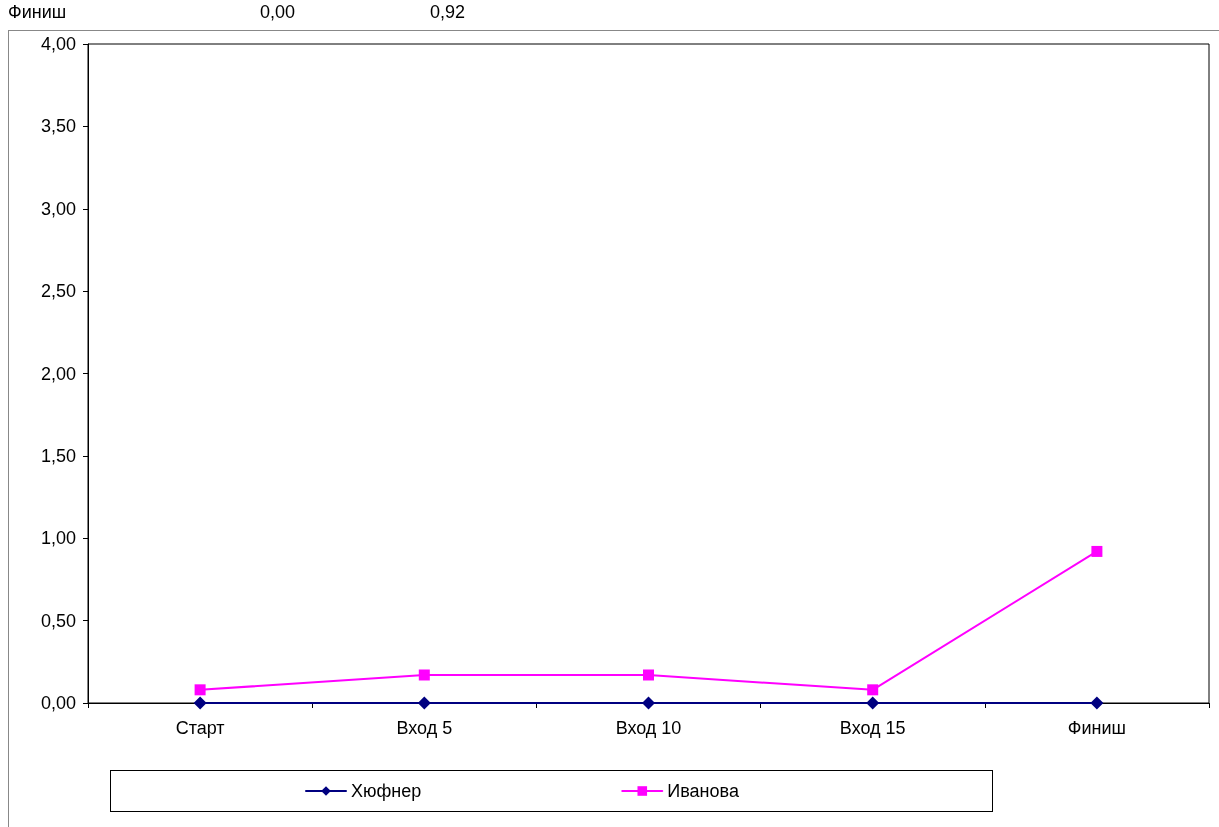 Image resolution: width=1219 pixels, height=827 pixels. I want to click on y-tick-label: 1,50, so click(58, 455).